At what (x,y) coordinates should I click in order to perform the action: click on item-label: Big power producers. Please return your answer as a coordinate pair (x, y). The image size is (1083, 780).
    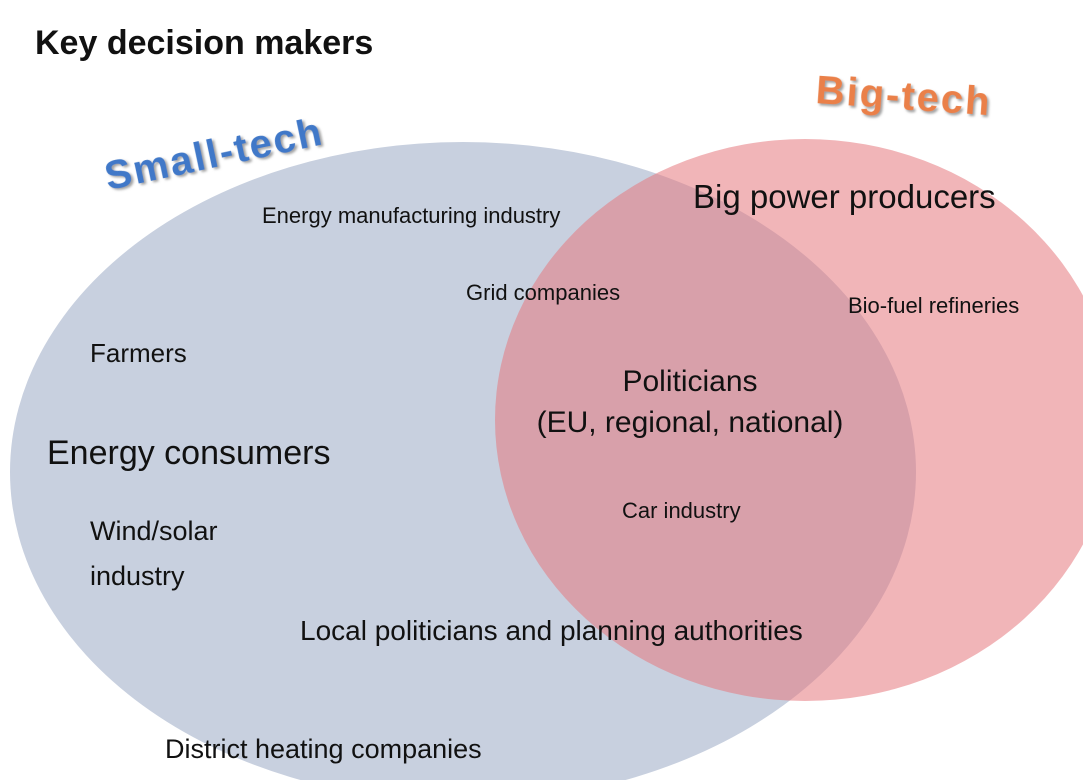
    Looking at the image, I should click on (844, 196).